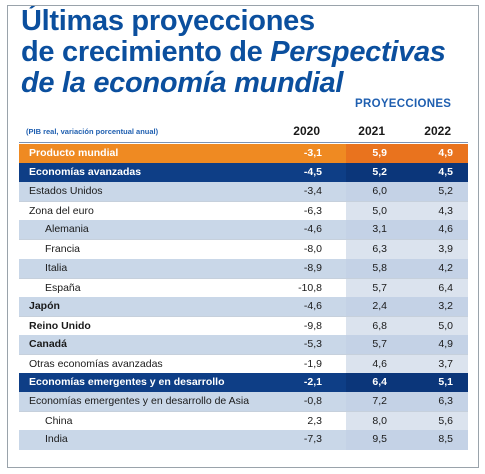 The height and width of the screenshot is (474, 485). I want to click on value-2021: 6,4, so click(379, 382).